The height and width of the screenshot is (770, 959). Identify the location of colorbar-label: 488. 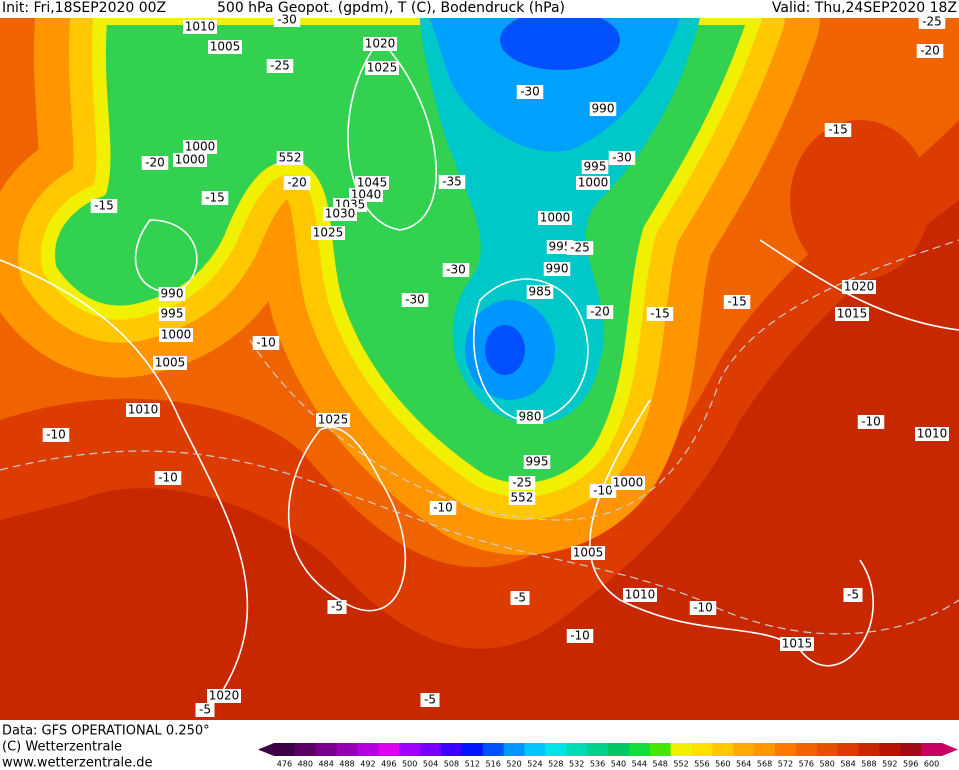
(346, 764).